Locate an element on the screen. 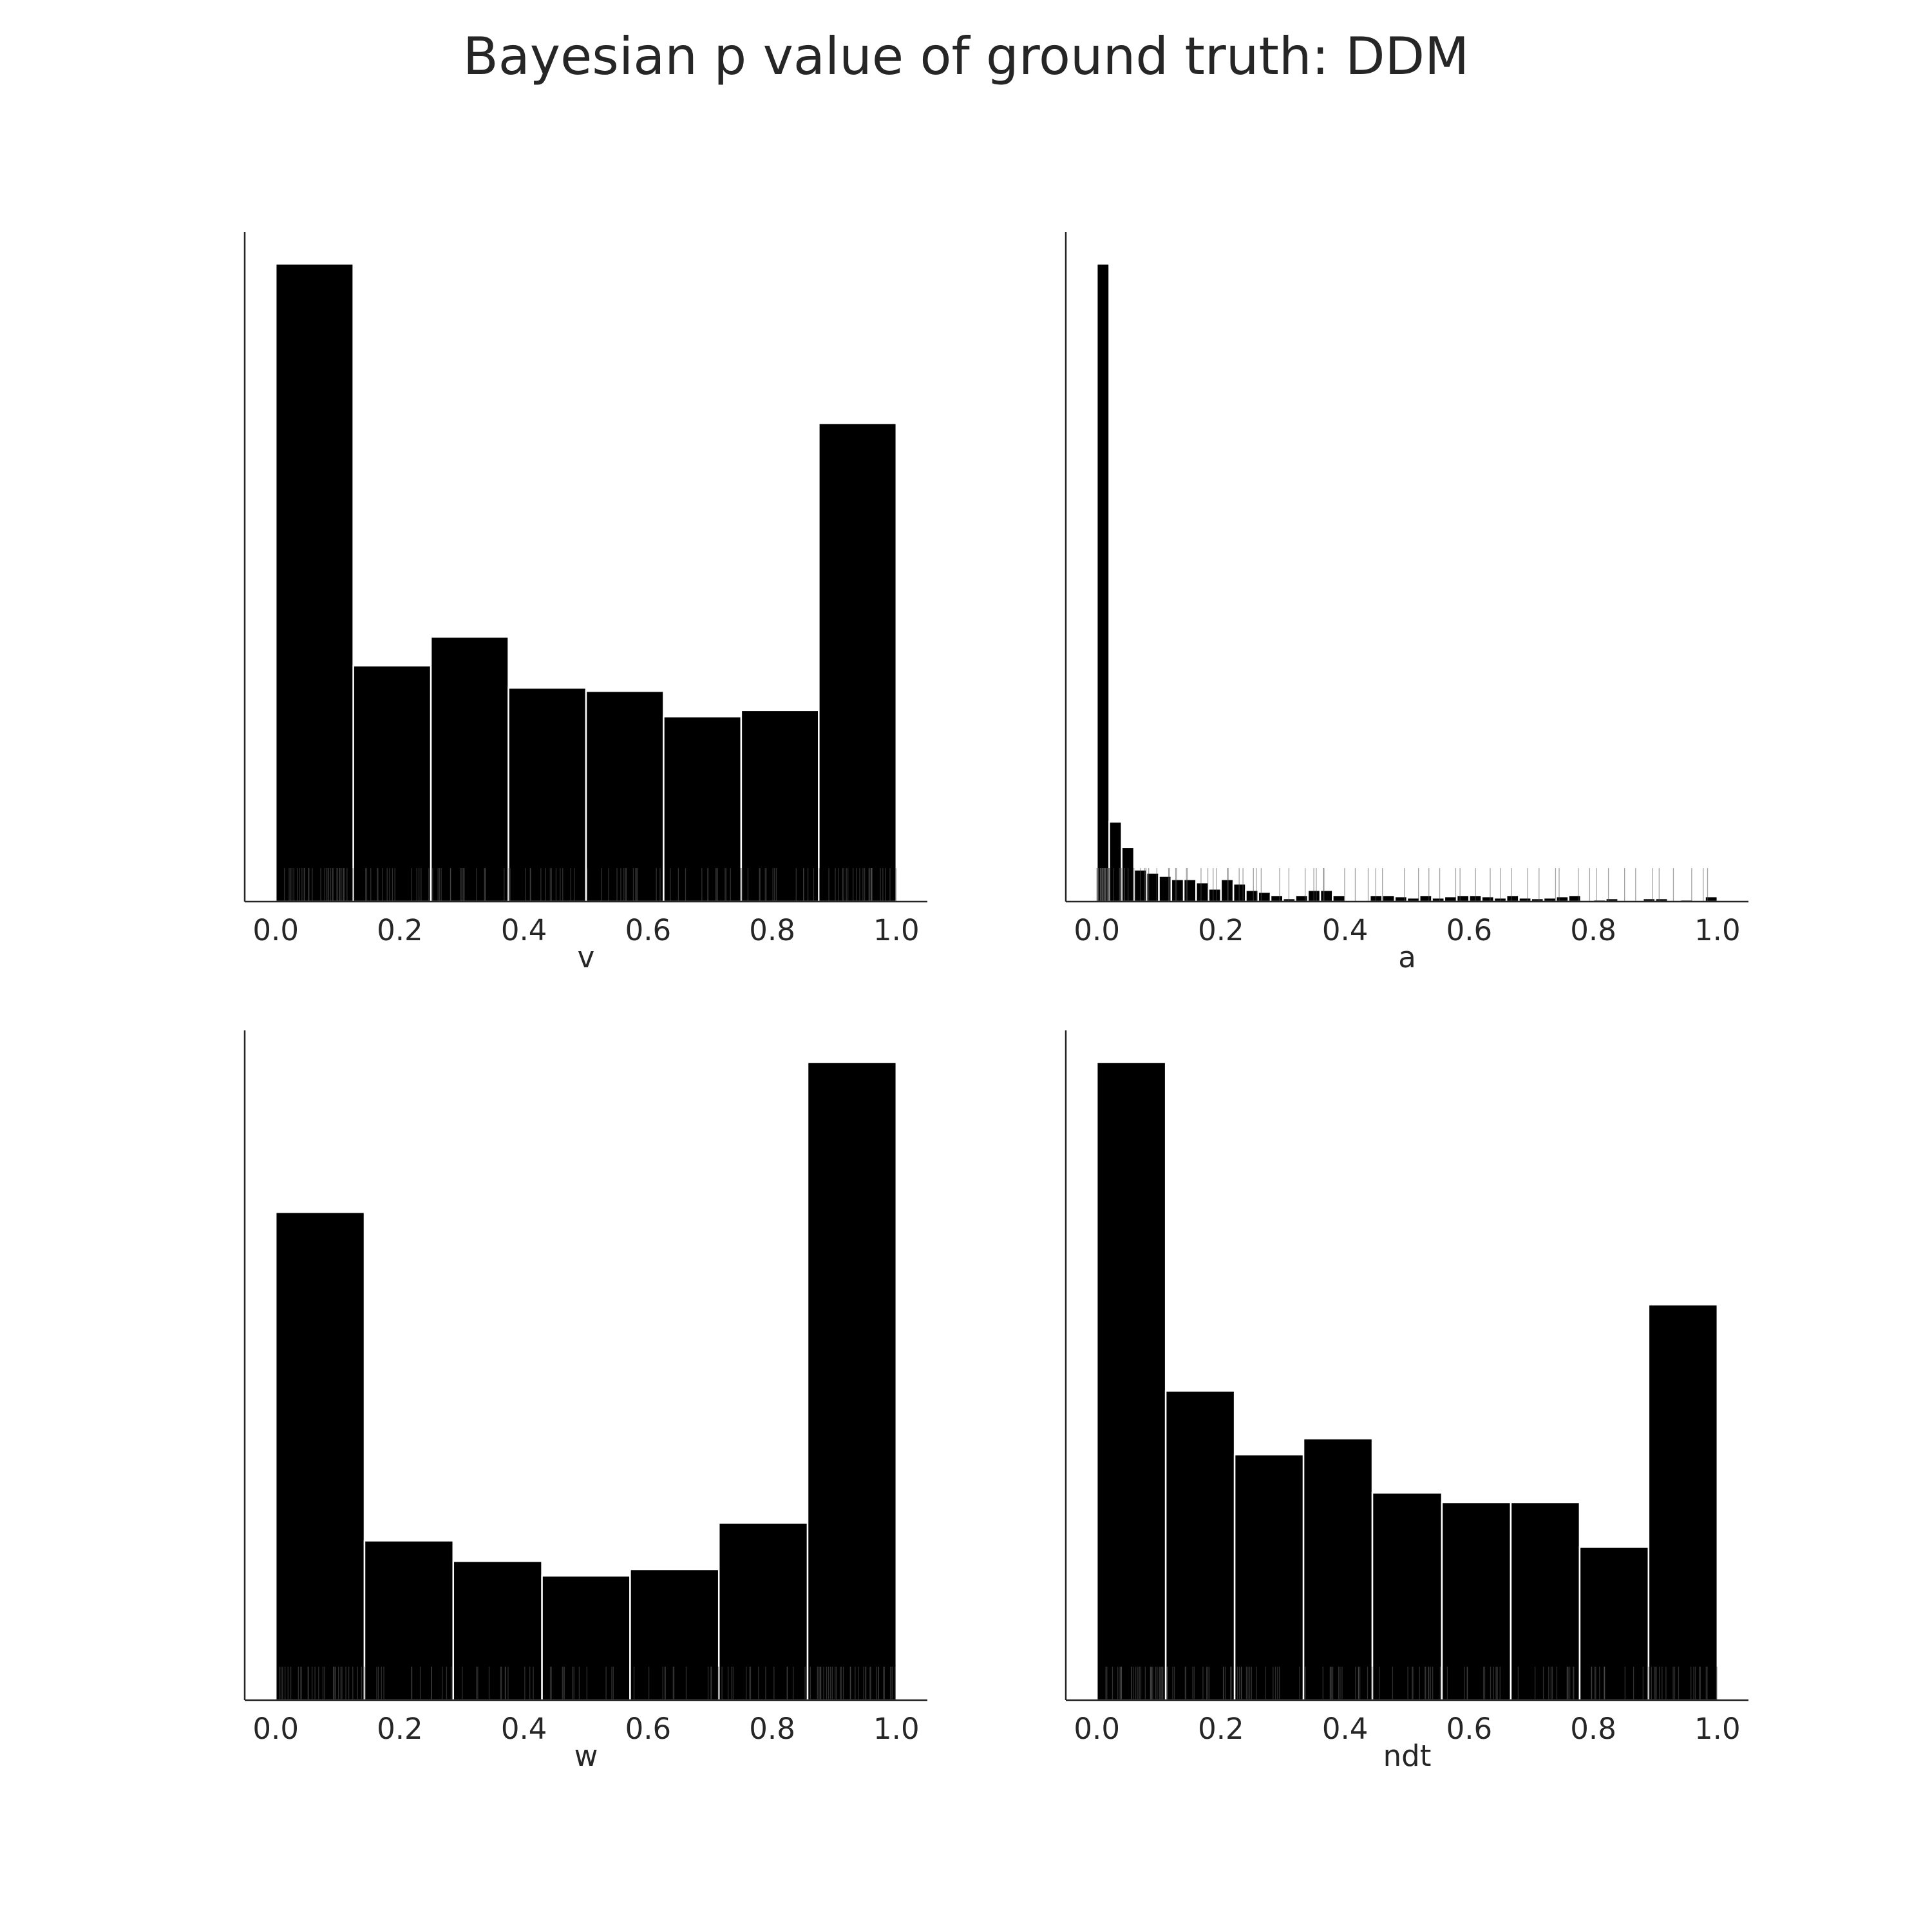 The width and height of the screenshot is (1932, 1932). x-axis-label-ndt: ndt is located at coordinates (1407, 1756).